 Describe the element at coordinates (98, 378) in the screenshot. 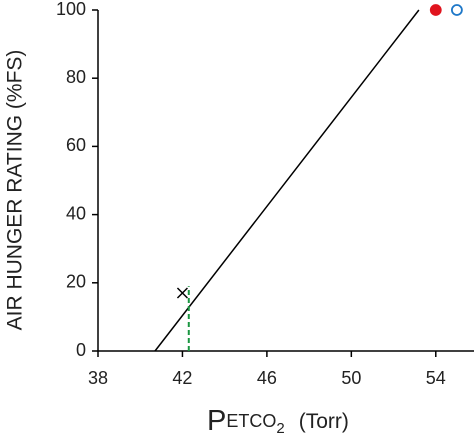

I see `x-tick-label: 38` at that location.